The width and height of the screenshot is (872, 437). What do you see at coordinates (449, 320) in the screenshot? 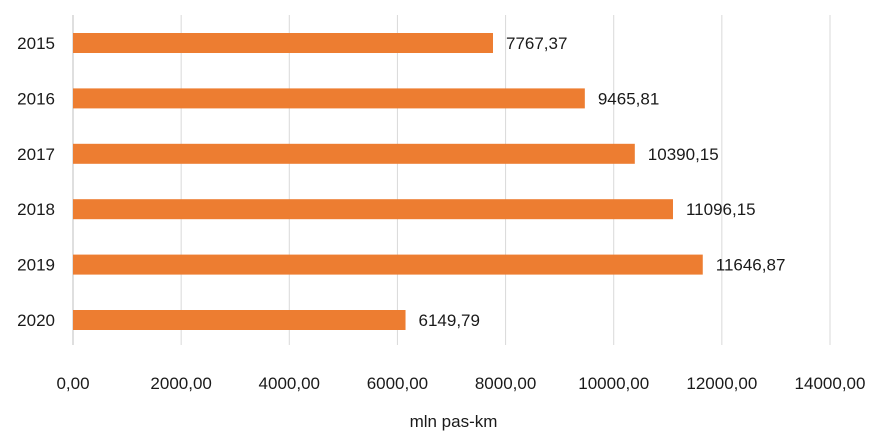
I see `data-label: 6149,79` at bounding box center [449, 320].